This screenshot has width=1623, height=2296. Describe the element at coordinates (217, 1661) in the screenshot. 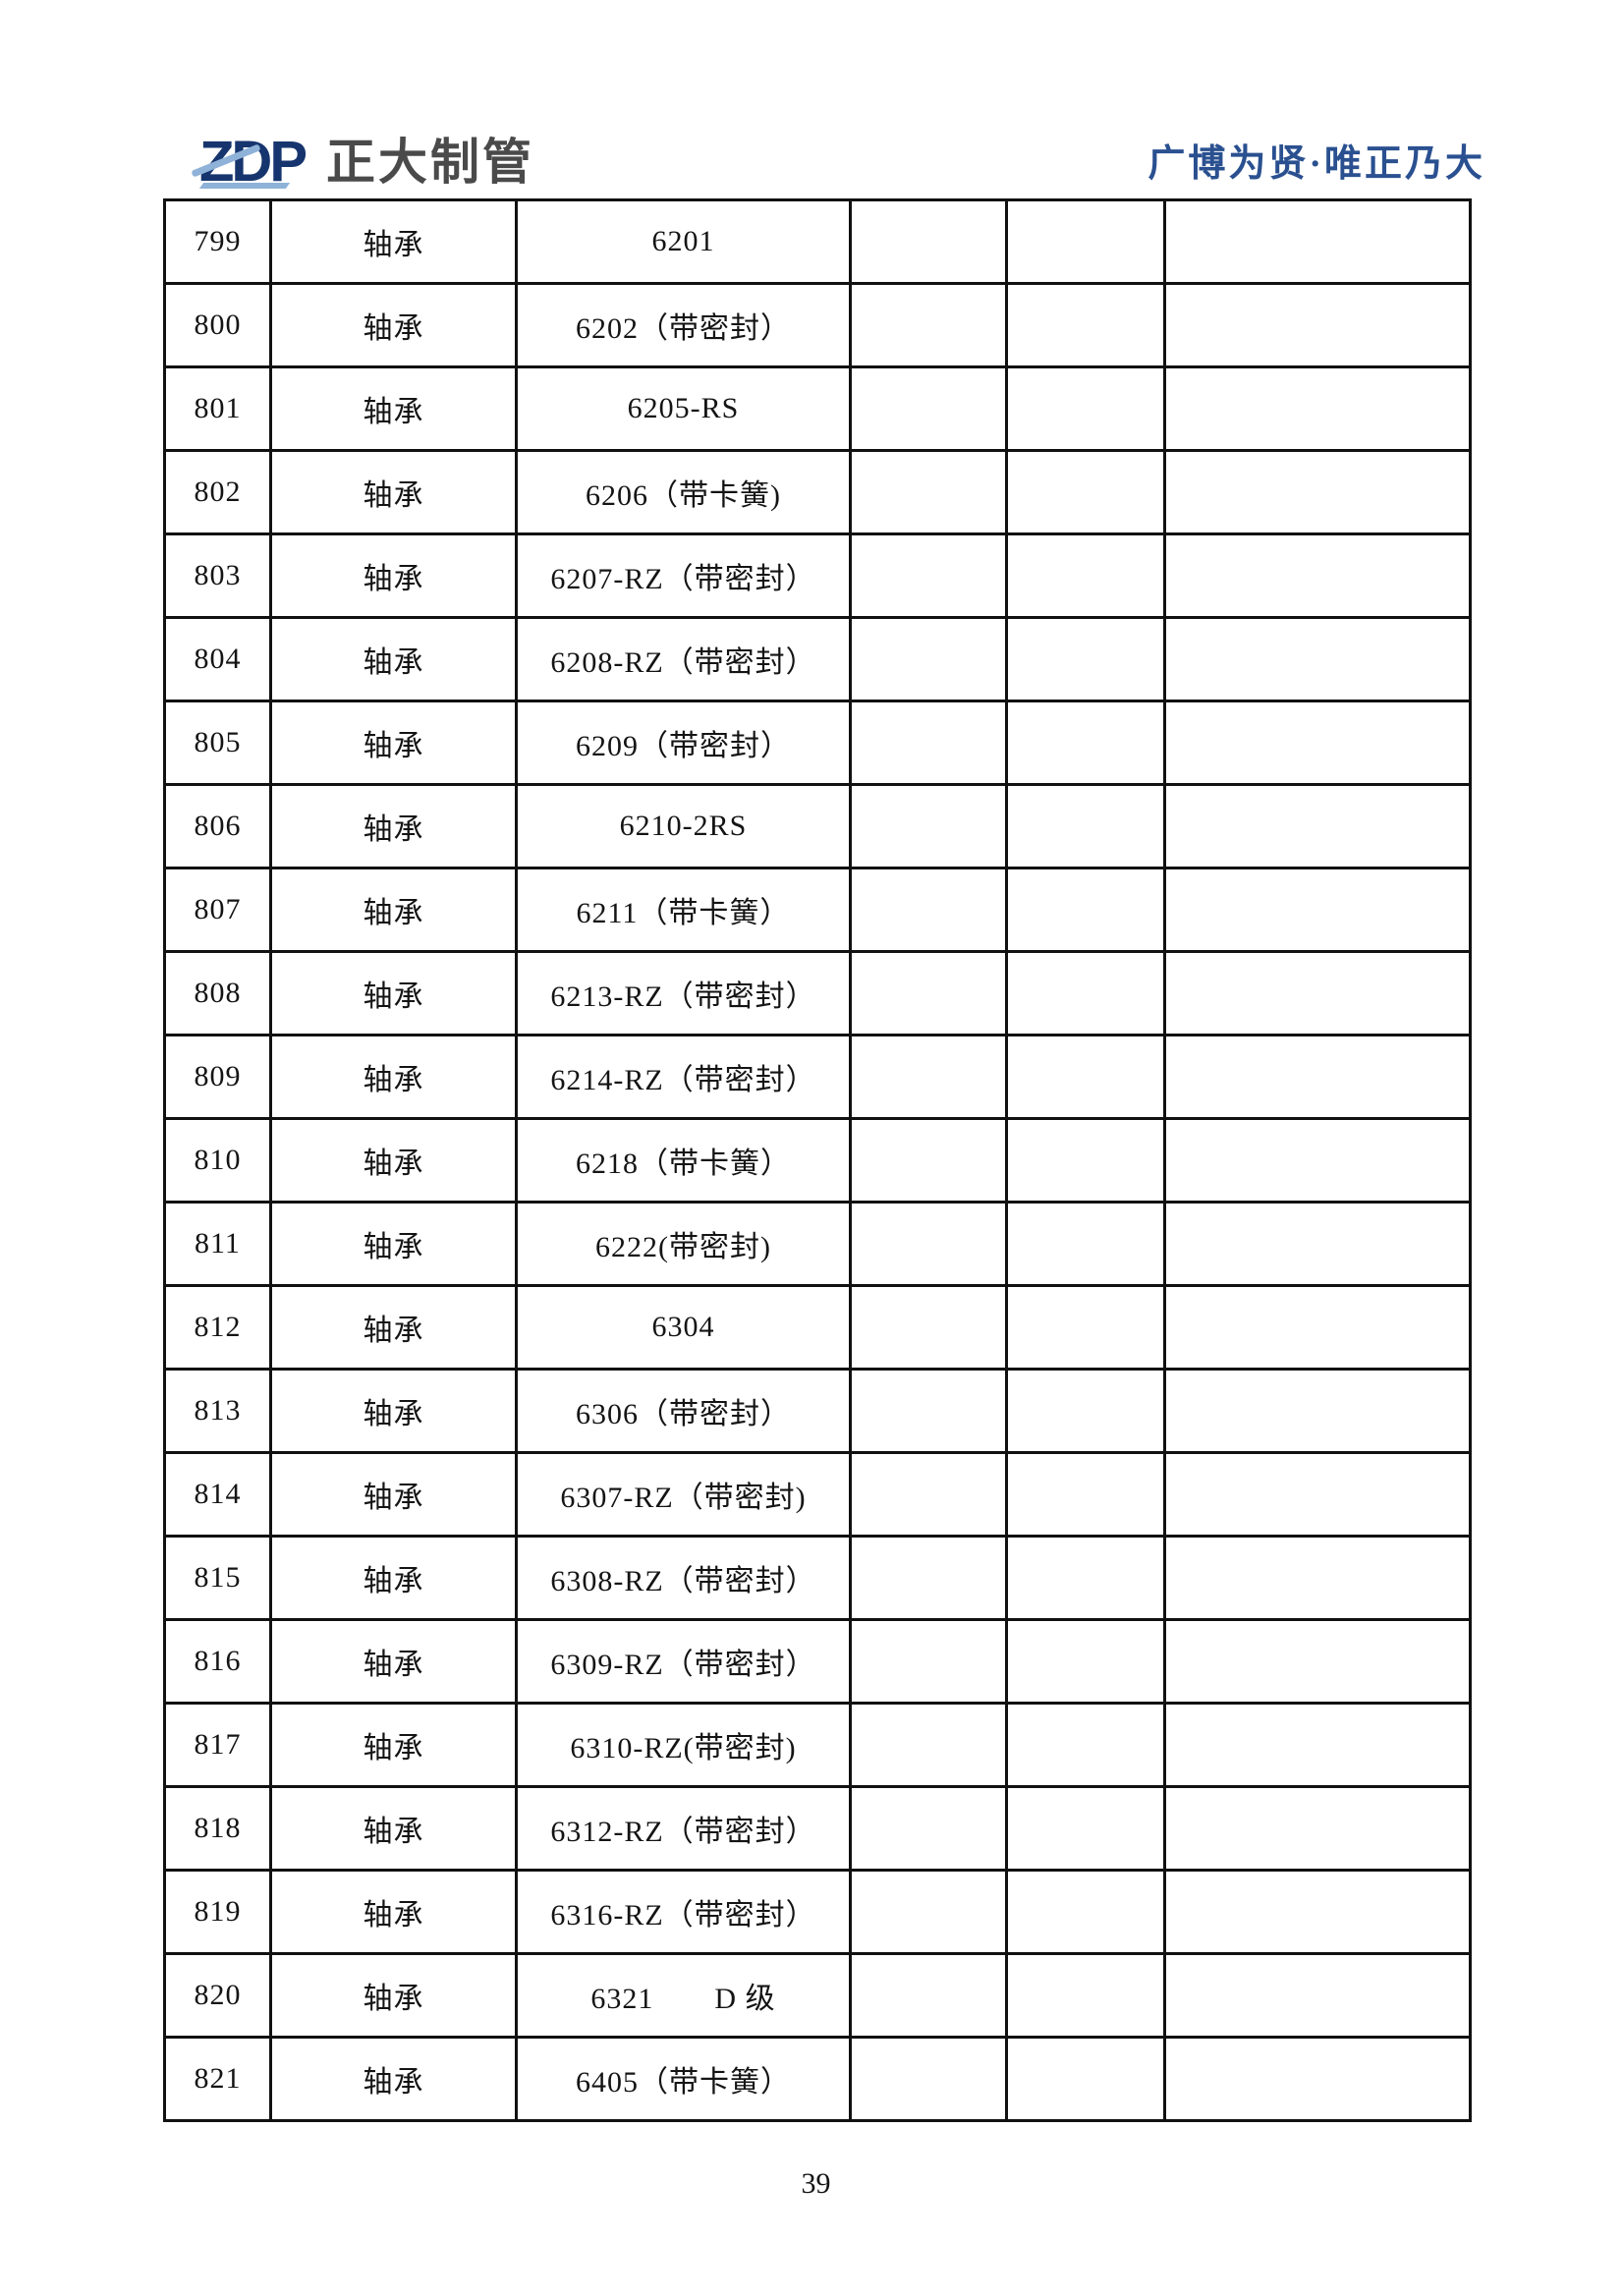

I see `row-index-cell: 816` at that location.